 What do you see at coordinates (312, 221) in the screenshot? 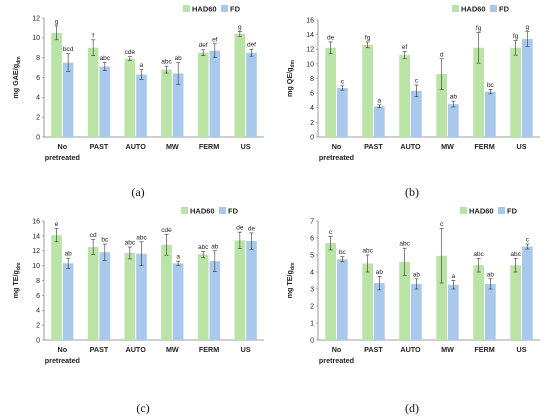
I see `y-tick-label: 7` at bounding box center [312, 221].